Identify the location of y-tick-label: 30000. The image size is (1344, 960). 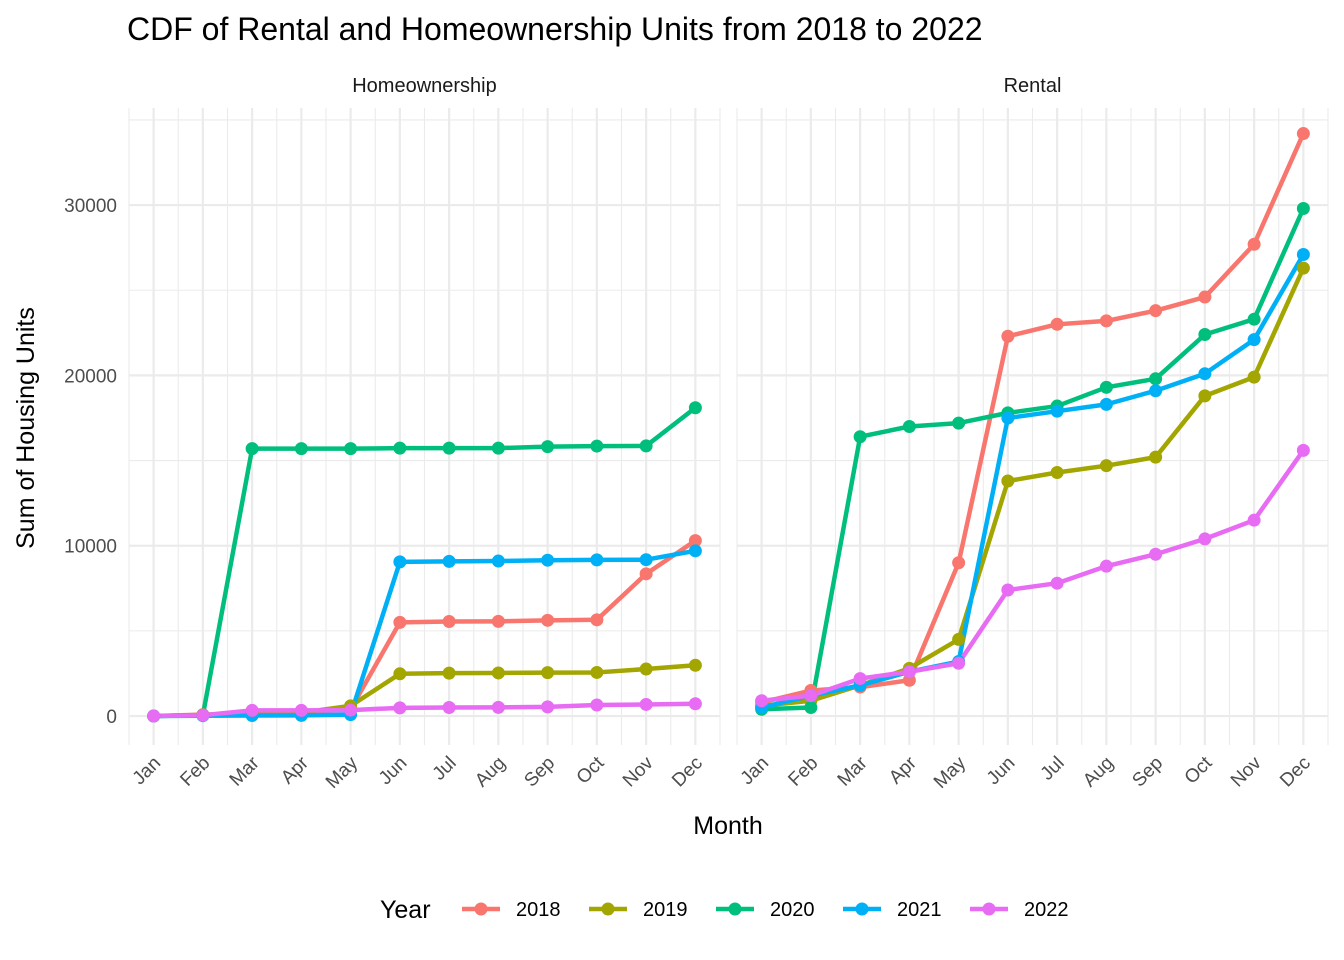
(90, 206).